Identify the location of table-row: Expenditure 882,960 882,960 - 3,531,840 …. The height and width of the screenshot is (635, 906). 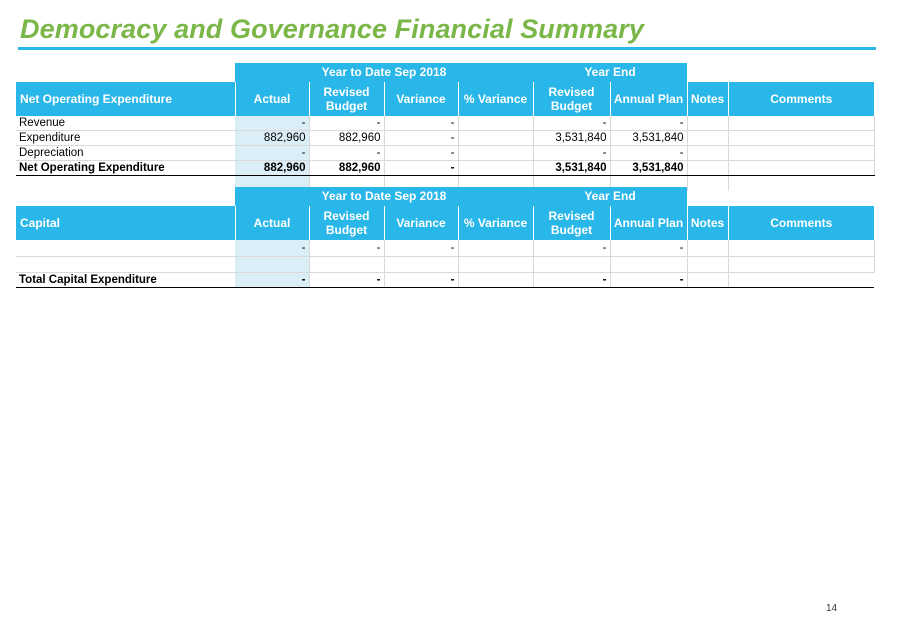
(445, 138).